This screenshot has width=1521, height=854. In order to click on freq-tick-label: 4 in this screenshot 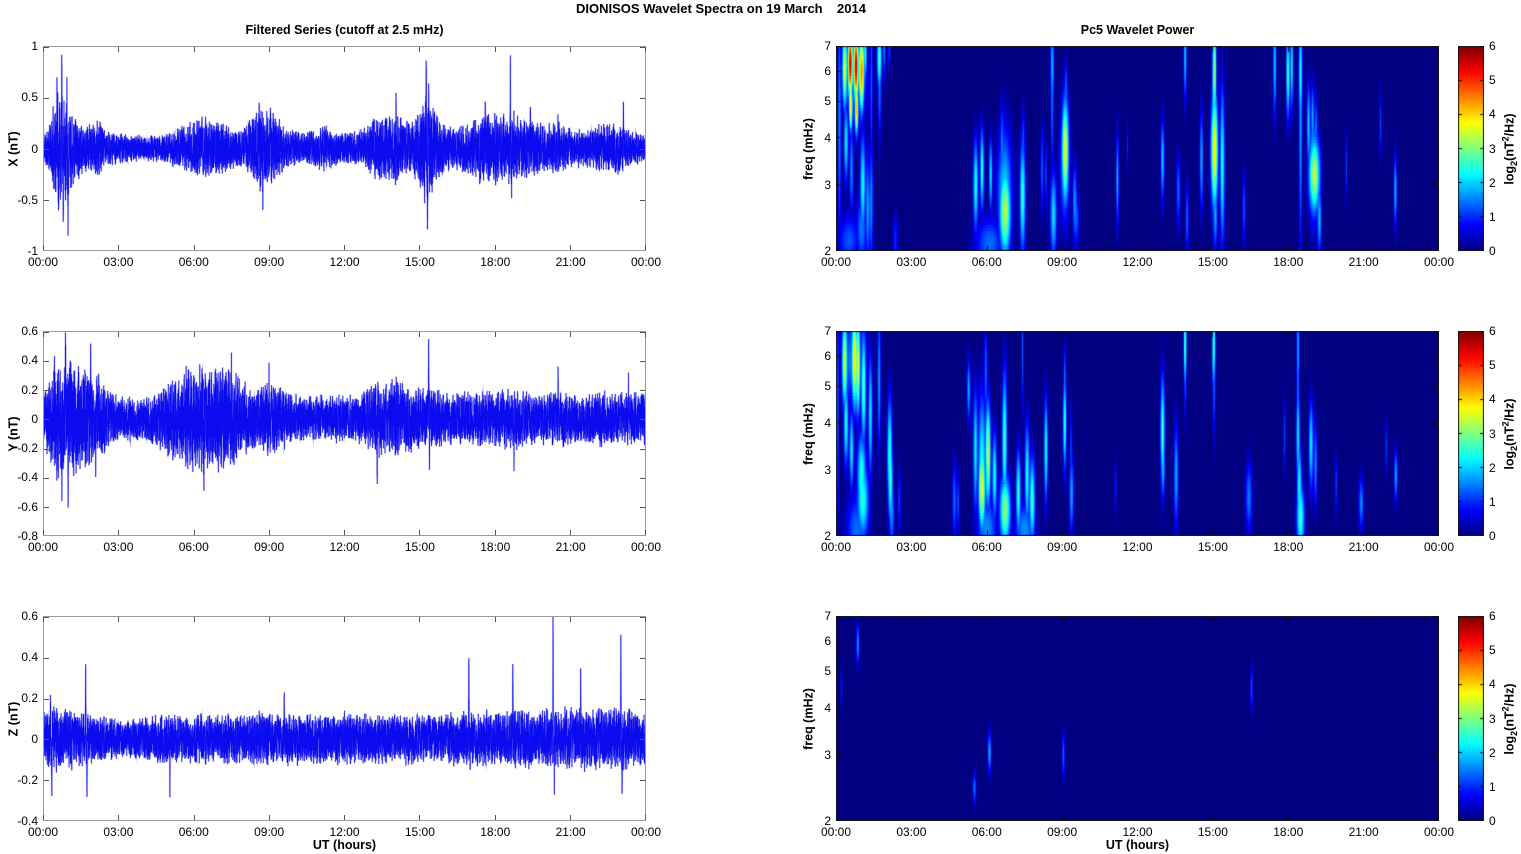, I will do `click(827, 137)`.